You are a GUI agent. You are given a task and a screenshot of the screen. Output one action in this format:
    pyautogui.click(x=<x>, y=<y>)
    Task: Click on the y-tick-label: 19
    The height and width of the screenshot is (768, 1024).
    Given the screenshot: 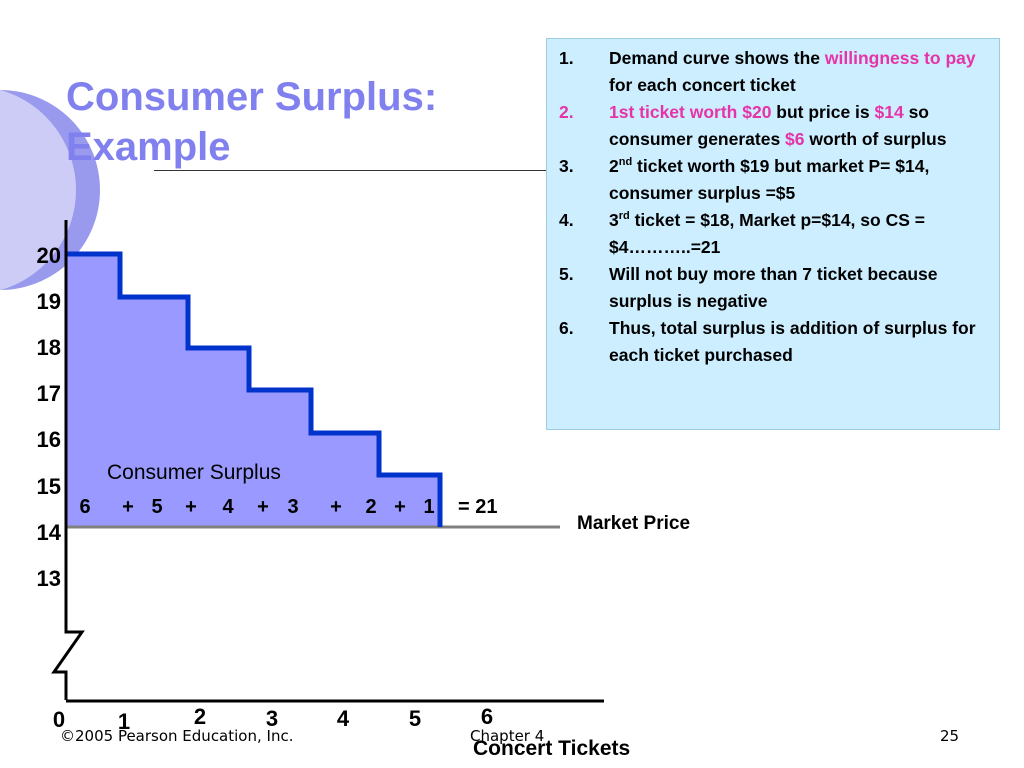 What is the action you would take?
    pyautogui.click(x=49, y=301)
    